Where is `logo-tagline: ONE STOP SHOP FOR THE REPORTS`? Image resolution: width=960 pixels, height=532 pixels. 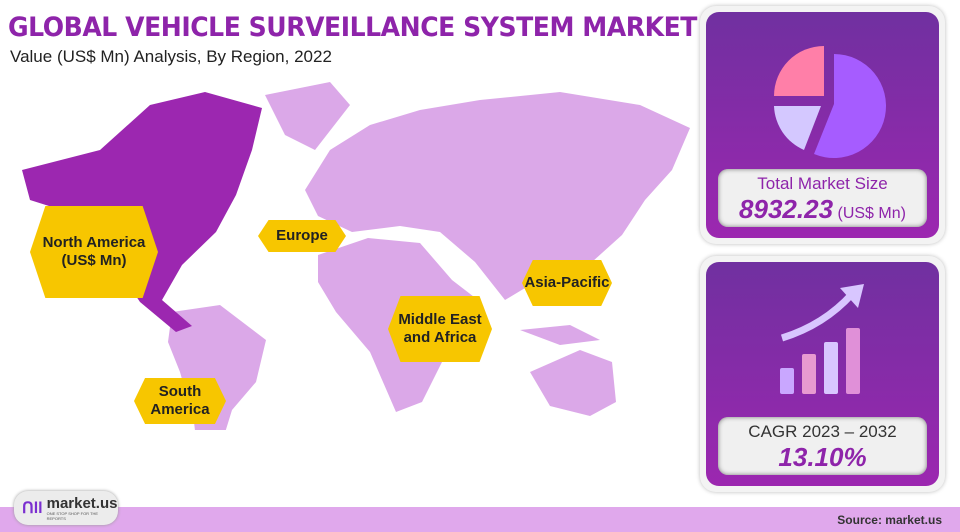
logo-tagline: ONE STOP SHOP FOR THE REPORTS is located at coordinates (72, 515).